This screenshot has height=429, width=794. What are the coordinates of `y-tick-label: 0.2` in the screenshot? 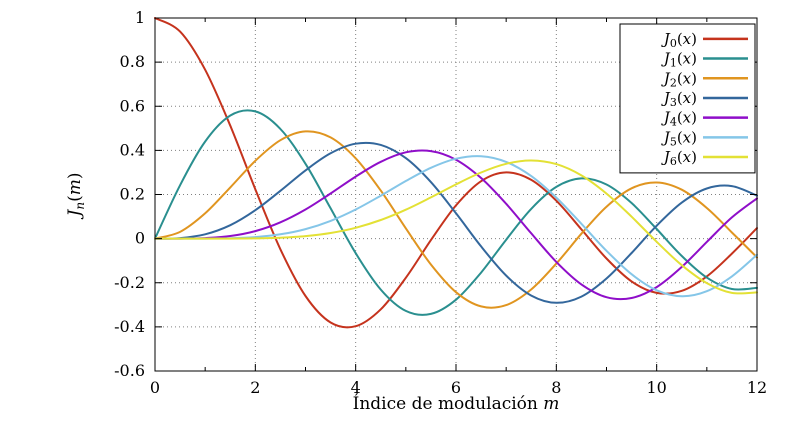 It's located at (132, 194).